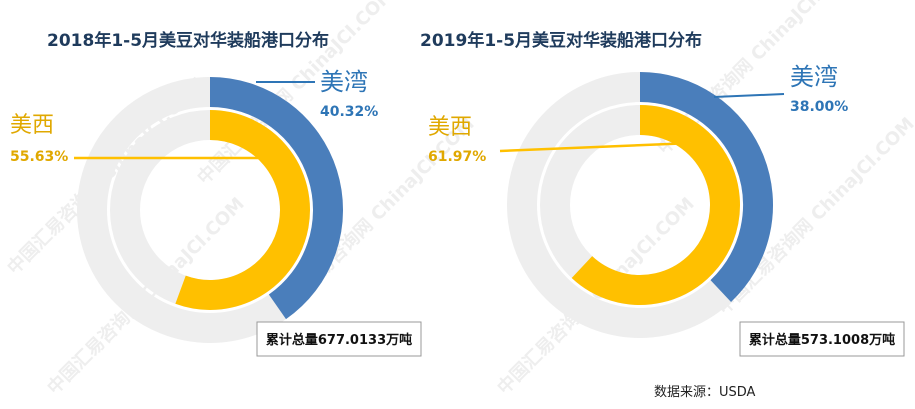  What do you see at coordinates (242, 210) in the screenshot?
I see `arc-us-west-2018` at bounding box center [242, 210].